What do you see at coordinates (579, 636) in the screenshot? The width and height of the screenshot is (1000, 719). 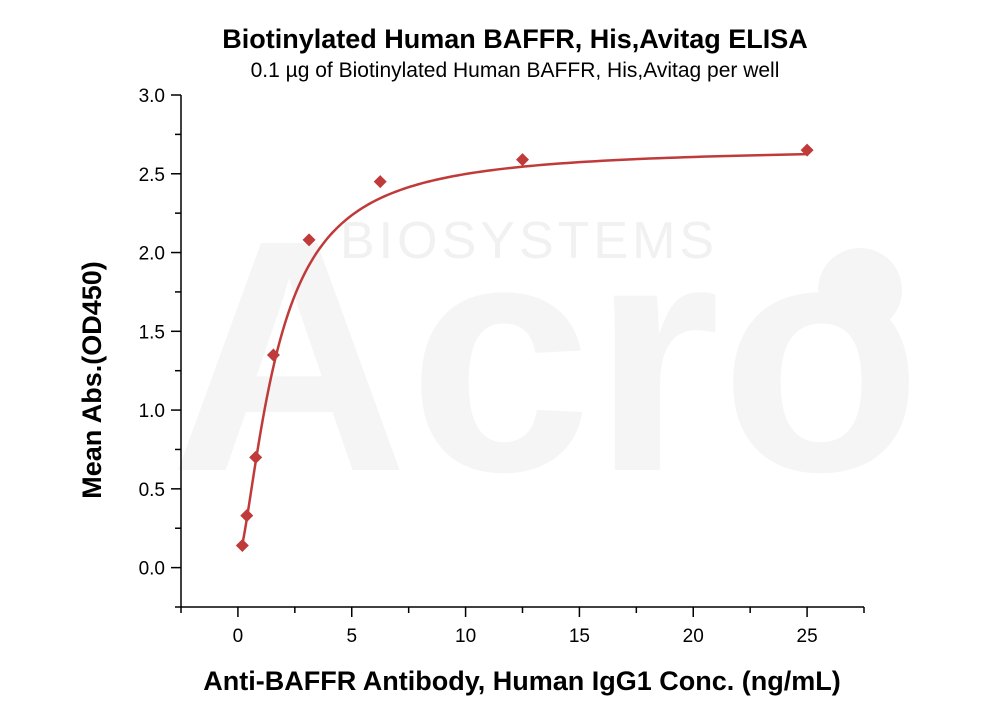 I see `x-tick-label: 15` at bounding box center [579, 636].